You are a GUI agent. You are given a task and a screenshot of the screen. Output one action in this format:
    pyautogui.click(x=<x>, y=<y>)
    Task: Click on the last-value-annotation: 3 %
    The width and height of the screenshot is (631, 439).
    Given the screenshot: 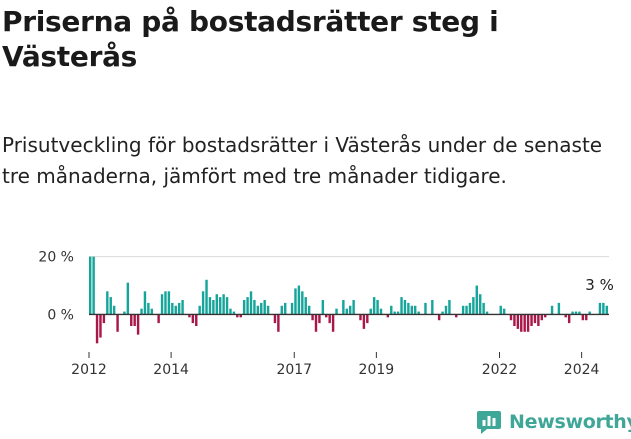 What is the action you would take?
    pyautogui.click(x=599, y=285)
    